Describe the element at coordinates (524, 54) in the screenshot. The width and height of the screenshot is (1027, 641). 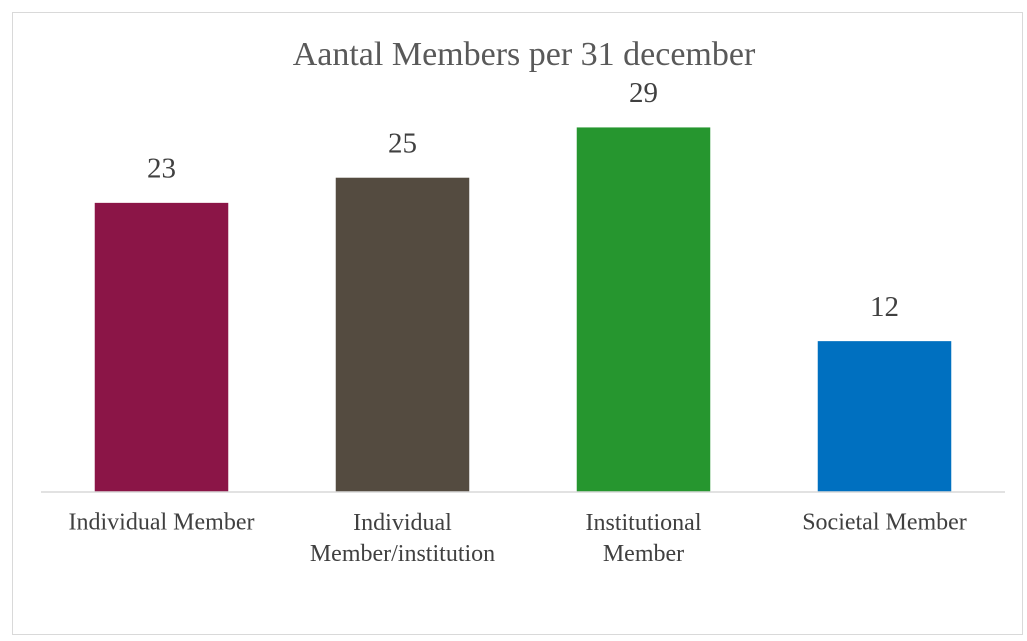
I see `chart-title: Aantal Members per 31 december` at that location.